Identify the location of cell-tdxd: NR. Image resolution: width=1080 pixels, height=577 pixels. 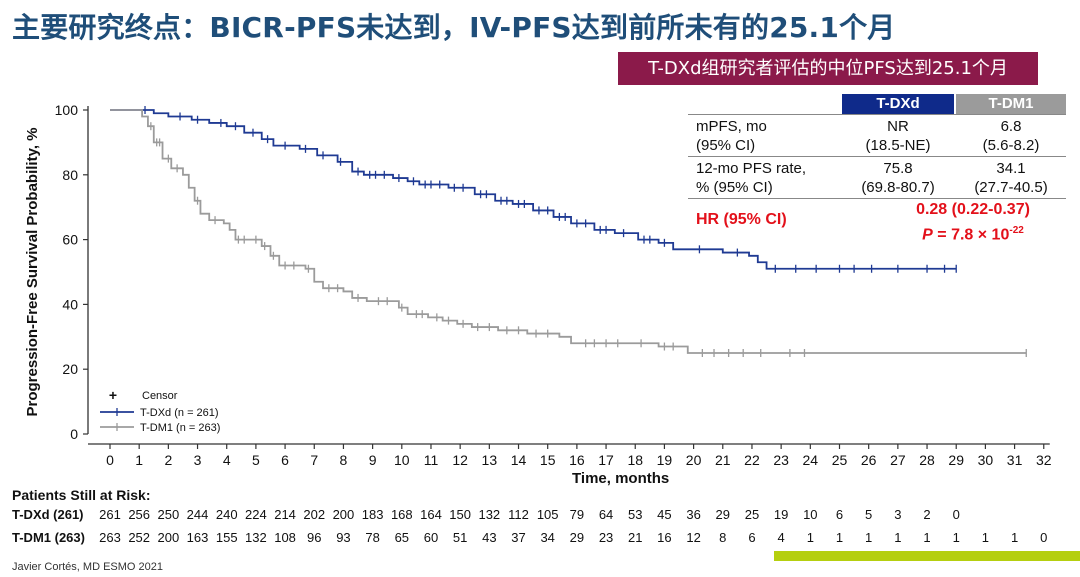
(898, 126).